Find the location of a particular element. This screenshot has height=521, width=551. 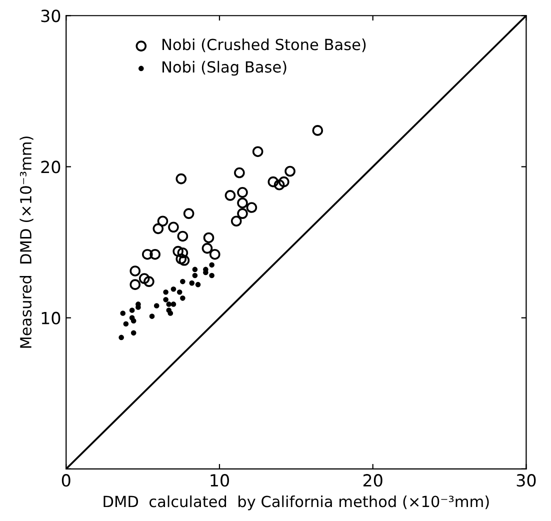

legend-label: Nobi (Slag Base) is located at coordinates (224, 68).